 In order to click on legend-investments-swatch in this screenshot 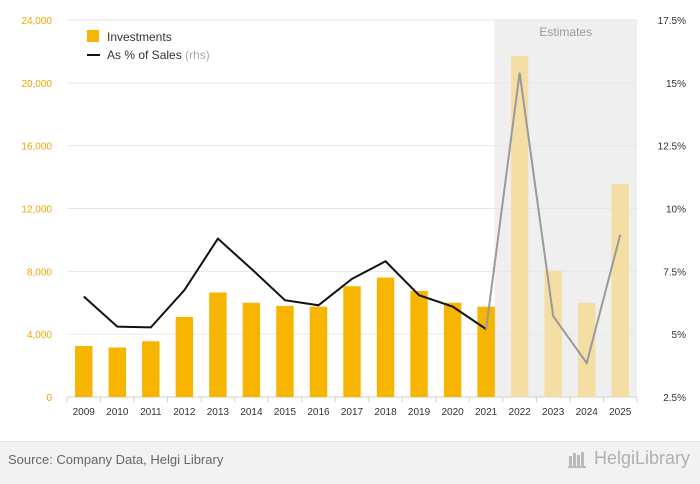, I will do `click(93, 36)`.